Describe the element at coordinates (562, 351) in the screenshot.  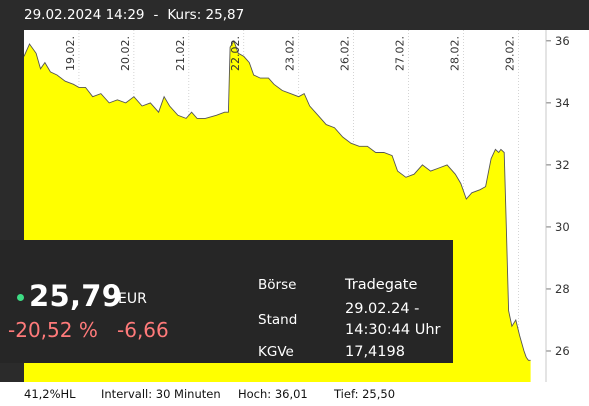
I see `y-tick-label: 26` at that location.